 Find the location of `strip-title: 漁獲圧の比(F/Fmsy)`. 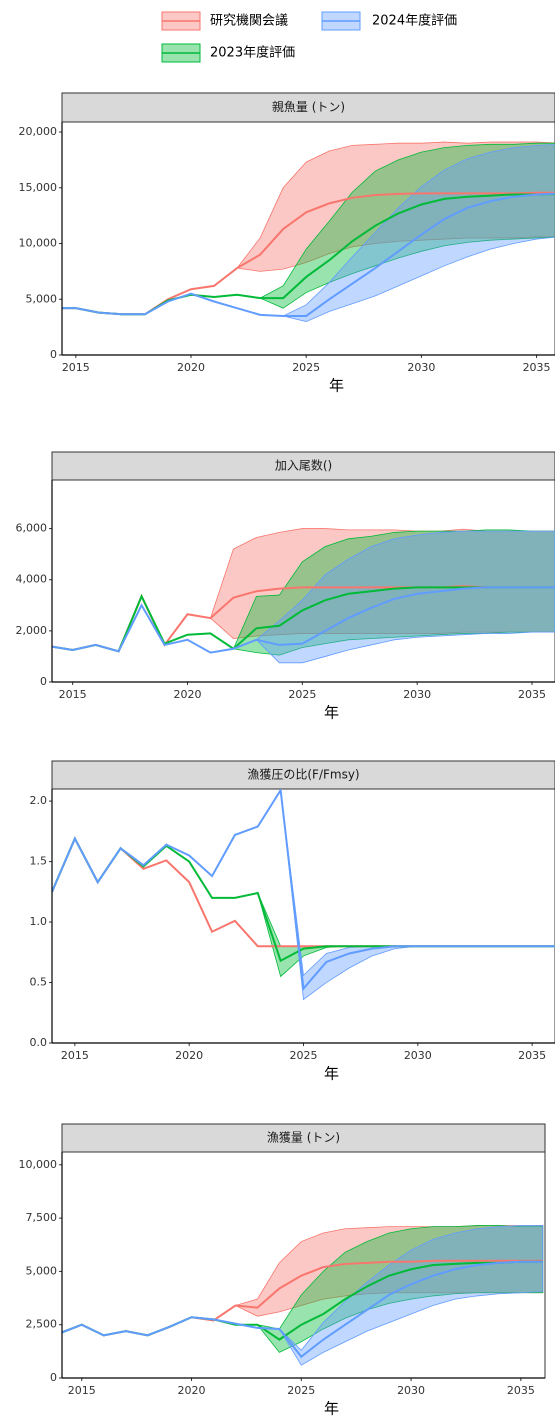

strip-title: 漁獲圧の比(F/Fmsy) is located at coordinates (303, 775).